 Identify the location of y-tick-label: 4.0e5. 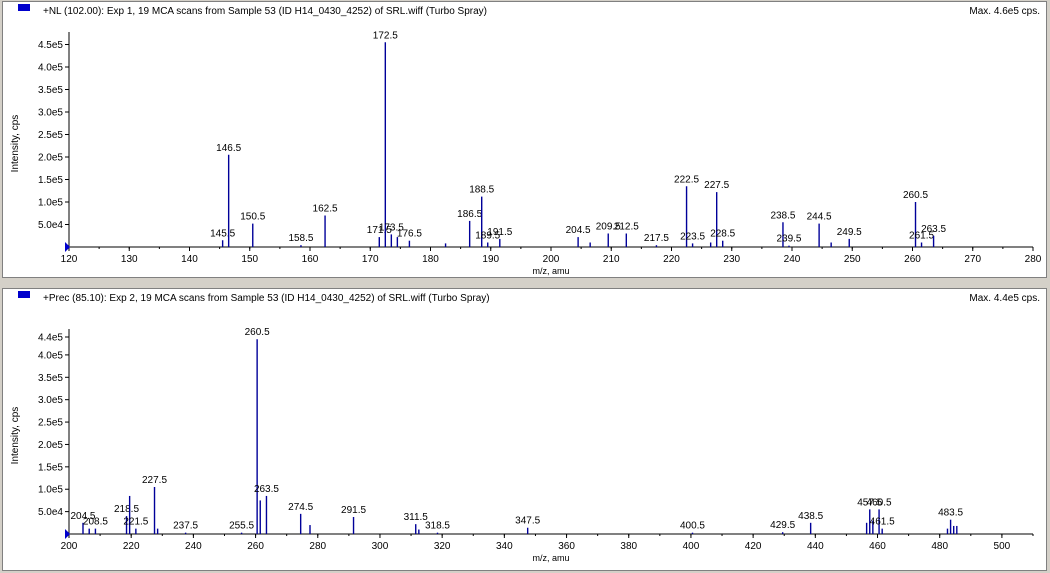
(50, 68).